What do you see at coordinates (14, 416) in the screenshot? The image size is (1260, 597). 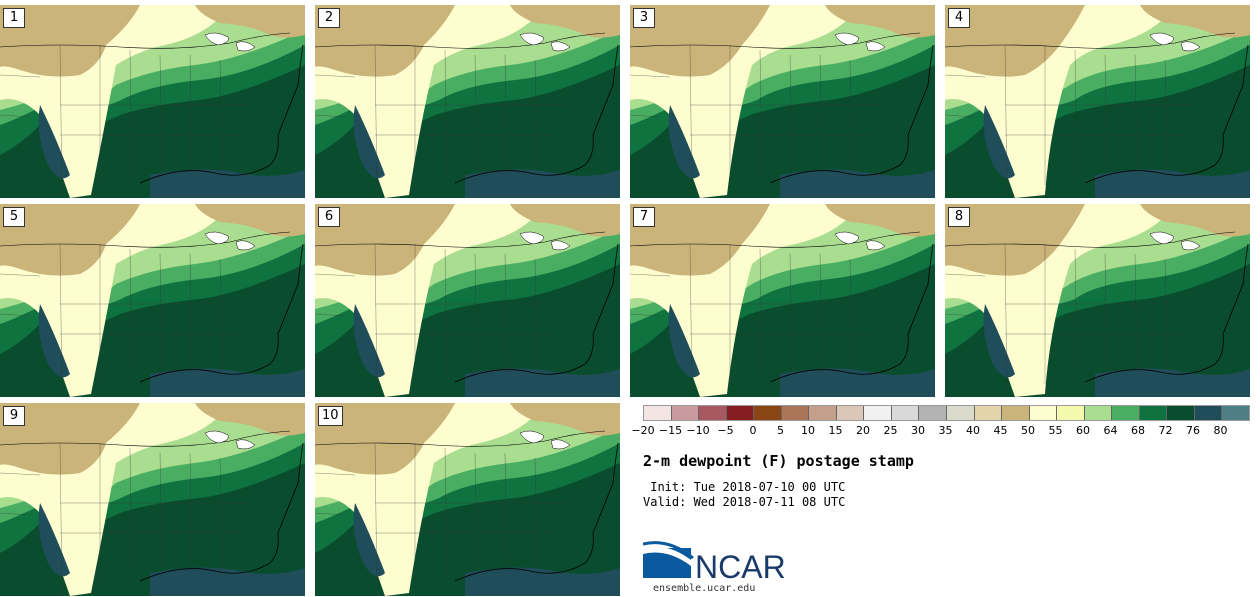 I see `panel-number: 9` at bounding box center [14, 416].